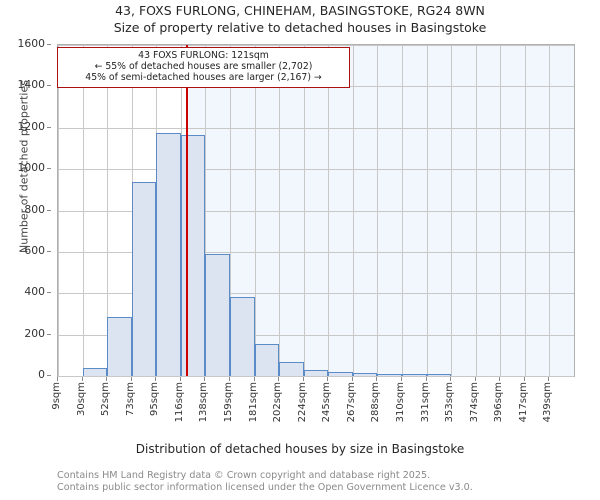  What do you see at coordinates (130, 399) in the screenshot?
I see `x-axis-tick-label: 73sqm` at bounding box center [130, 399].